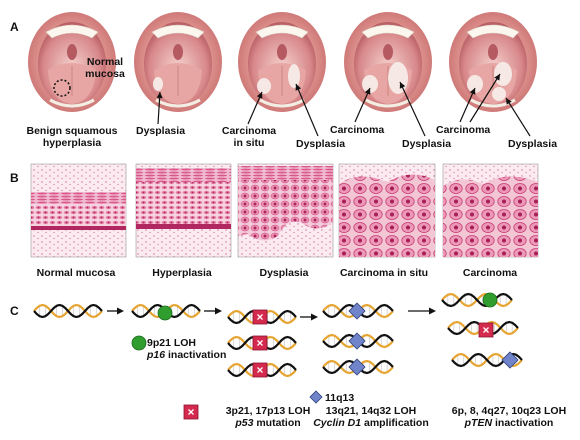  What do you see at coordinates (371, 417) in the screenshot?
I see `label-m3: 13q21, 14q32 LOH Cyclin D1 amplification` at bounding box center [371, 417].